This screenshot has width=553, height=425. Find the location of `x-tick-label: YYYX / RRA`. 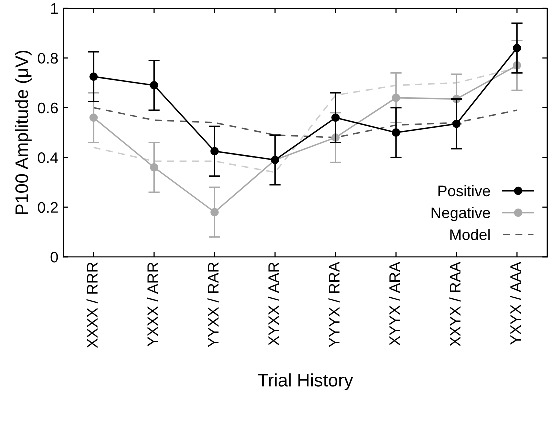

x-tick-label: YYYX / RRA is located at coordinates (334, 305).